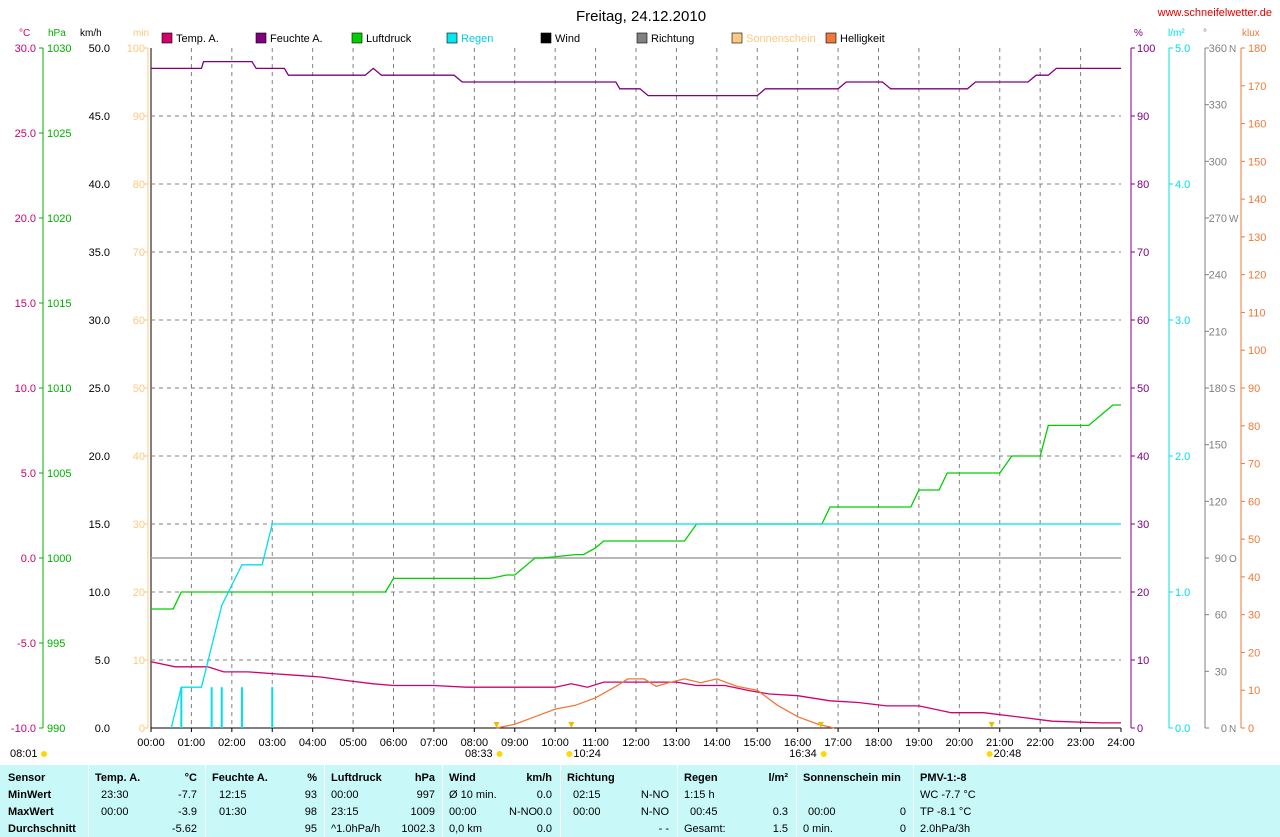 The image size is (1280, 837). I want to click on stats-wind-time: Ø 10 min., so click(473, 795).